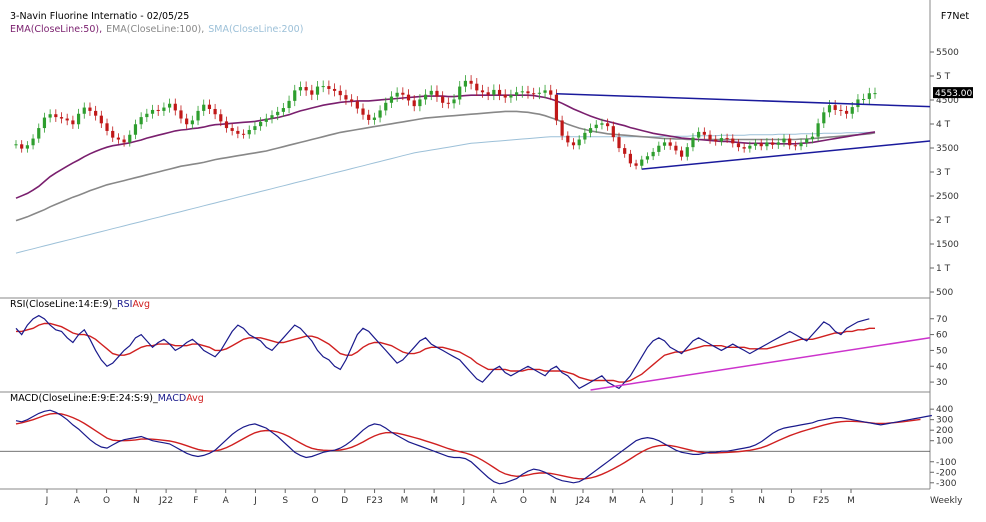 The height and width of the screenshot is (522, 986). I want to click on macd-header: MACD(CloseLine:E:9:E:24:S:9)_ MACD Avg, so click(107, 398).